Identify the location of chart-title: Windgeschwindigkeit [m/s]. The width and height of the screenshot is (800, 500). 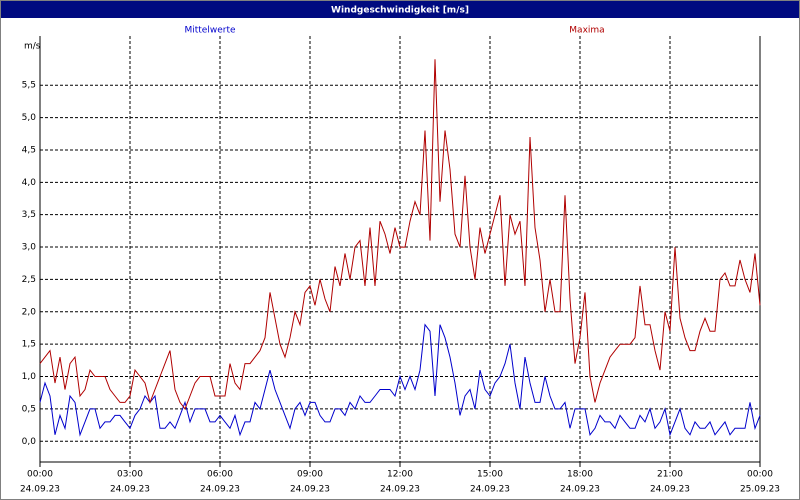
(400, 11).